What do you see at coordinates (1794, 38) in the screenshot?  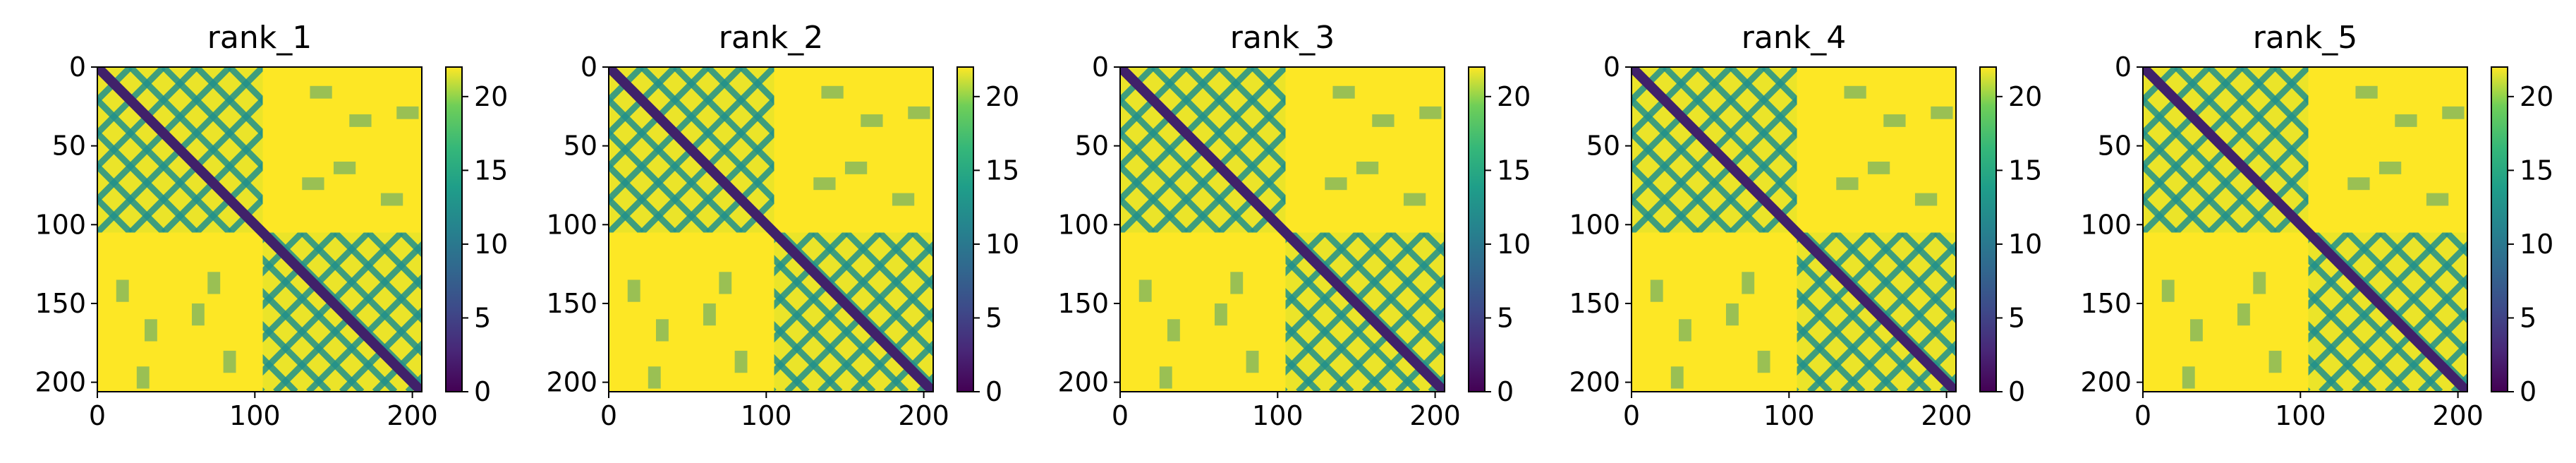 I see `panel-title: rank_4` at bounding box center [1794, 38].